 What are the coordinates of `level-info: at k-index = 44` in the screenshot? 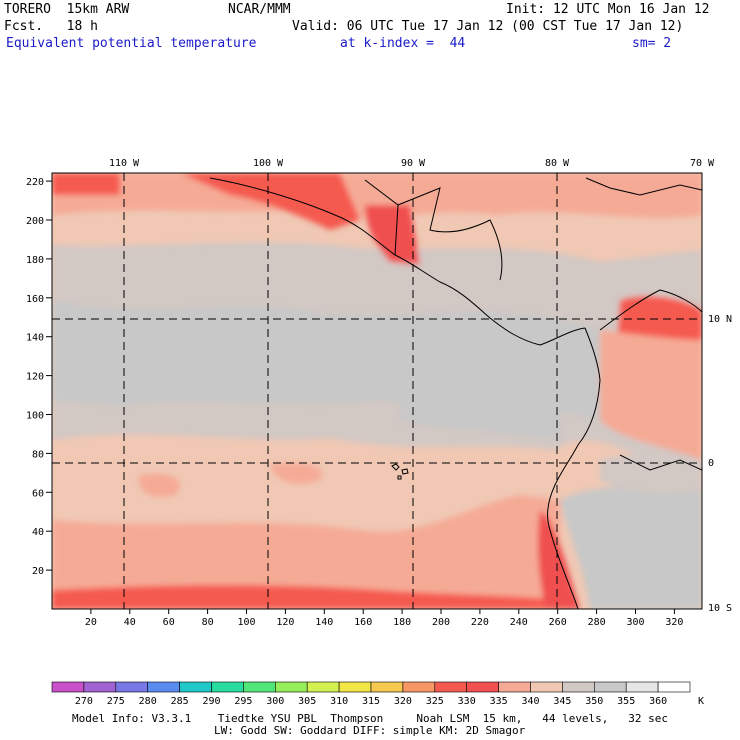 It's located at (403, 43).